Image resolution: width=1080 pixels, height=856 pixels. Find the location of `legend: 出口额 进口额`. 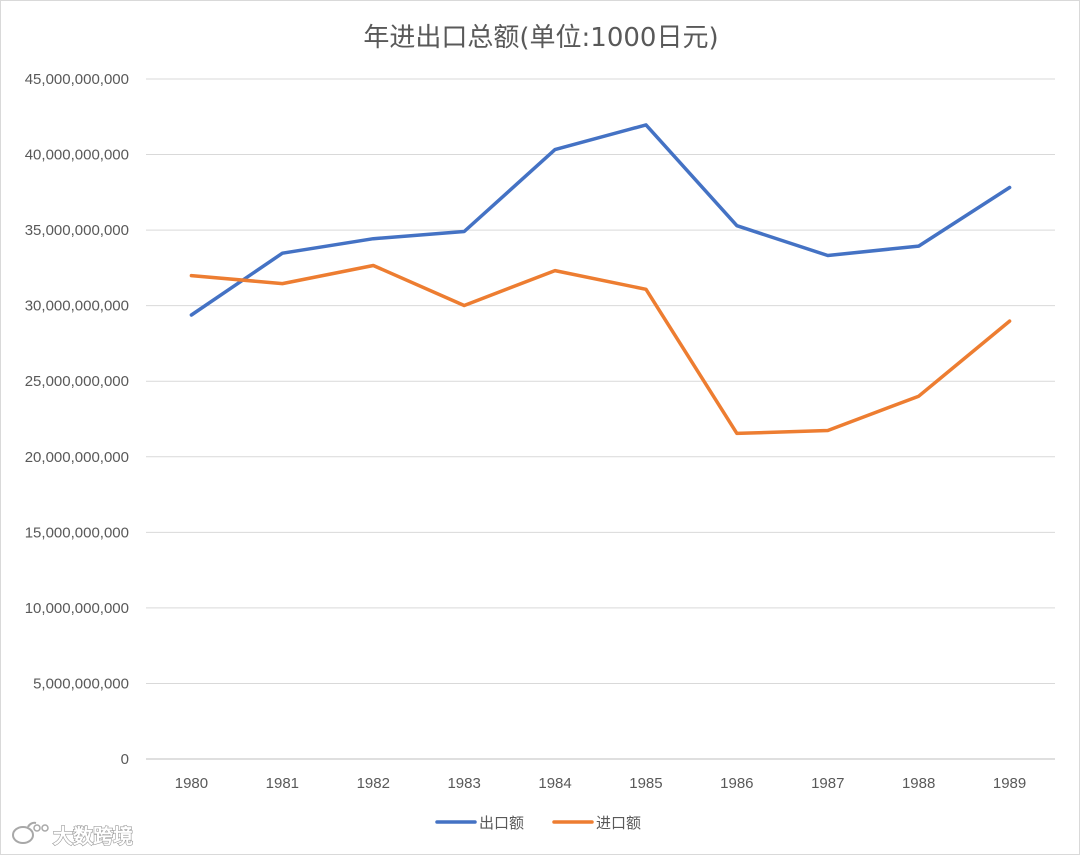

legend: 出口额 进口额 is located at coordinates (538, 823).